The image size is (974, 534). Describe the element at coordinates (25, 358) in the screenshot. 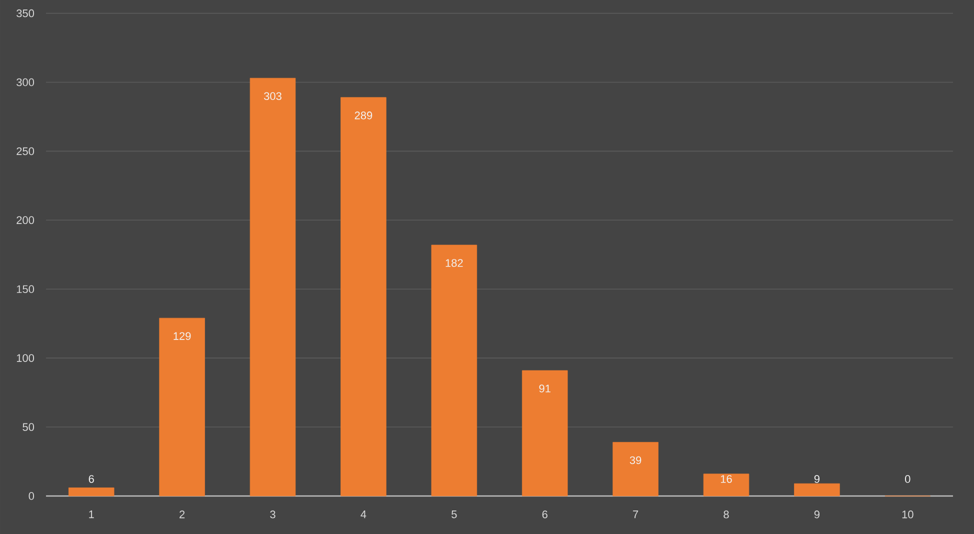

I see `y-tick-label: 100` at that location.